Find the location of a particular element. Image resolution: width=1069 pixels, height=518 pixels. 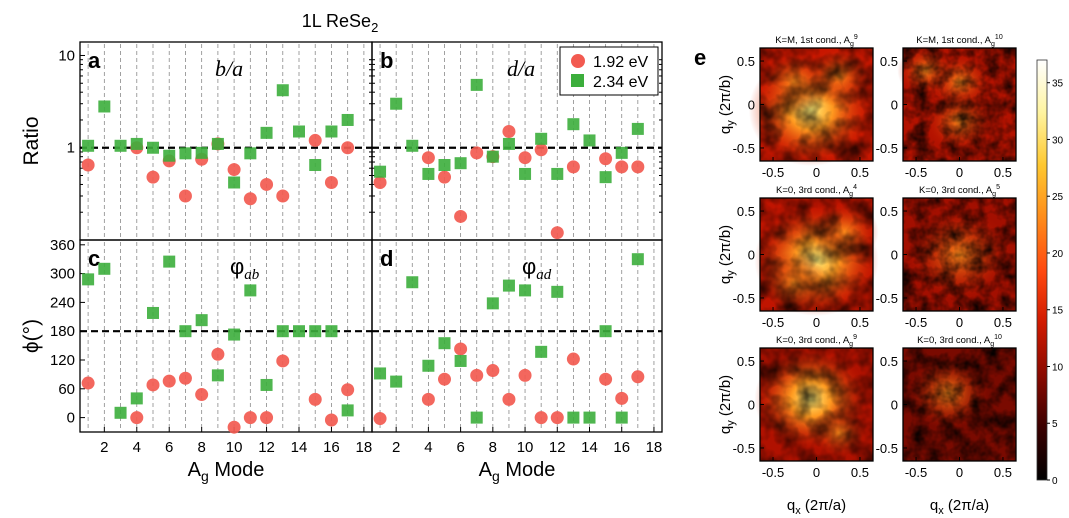

x-axis-label-main: A is located at coordinates (195, 470).